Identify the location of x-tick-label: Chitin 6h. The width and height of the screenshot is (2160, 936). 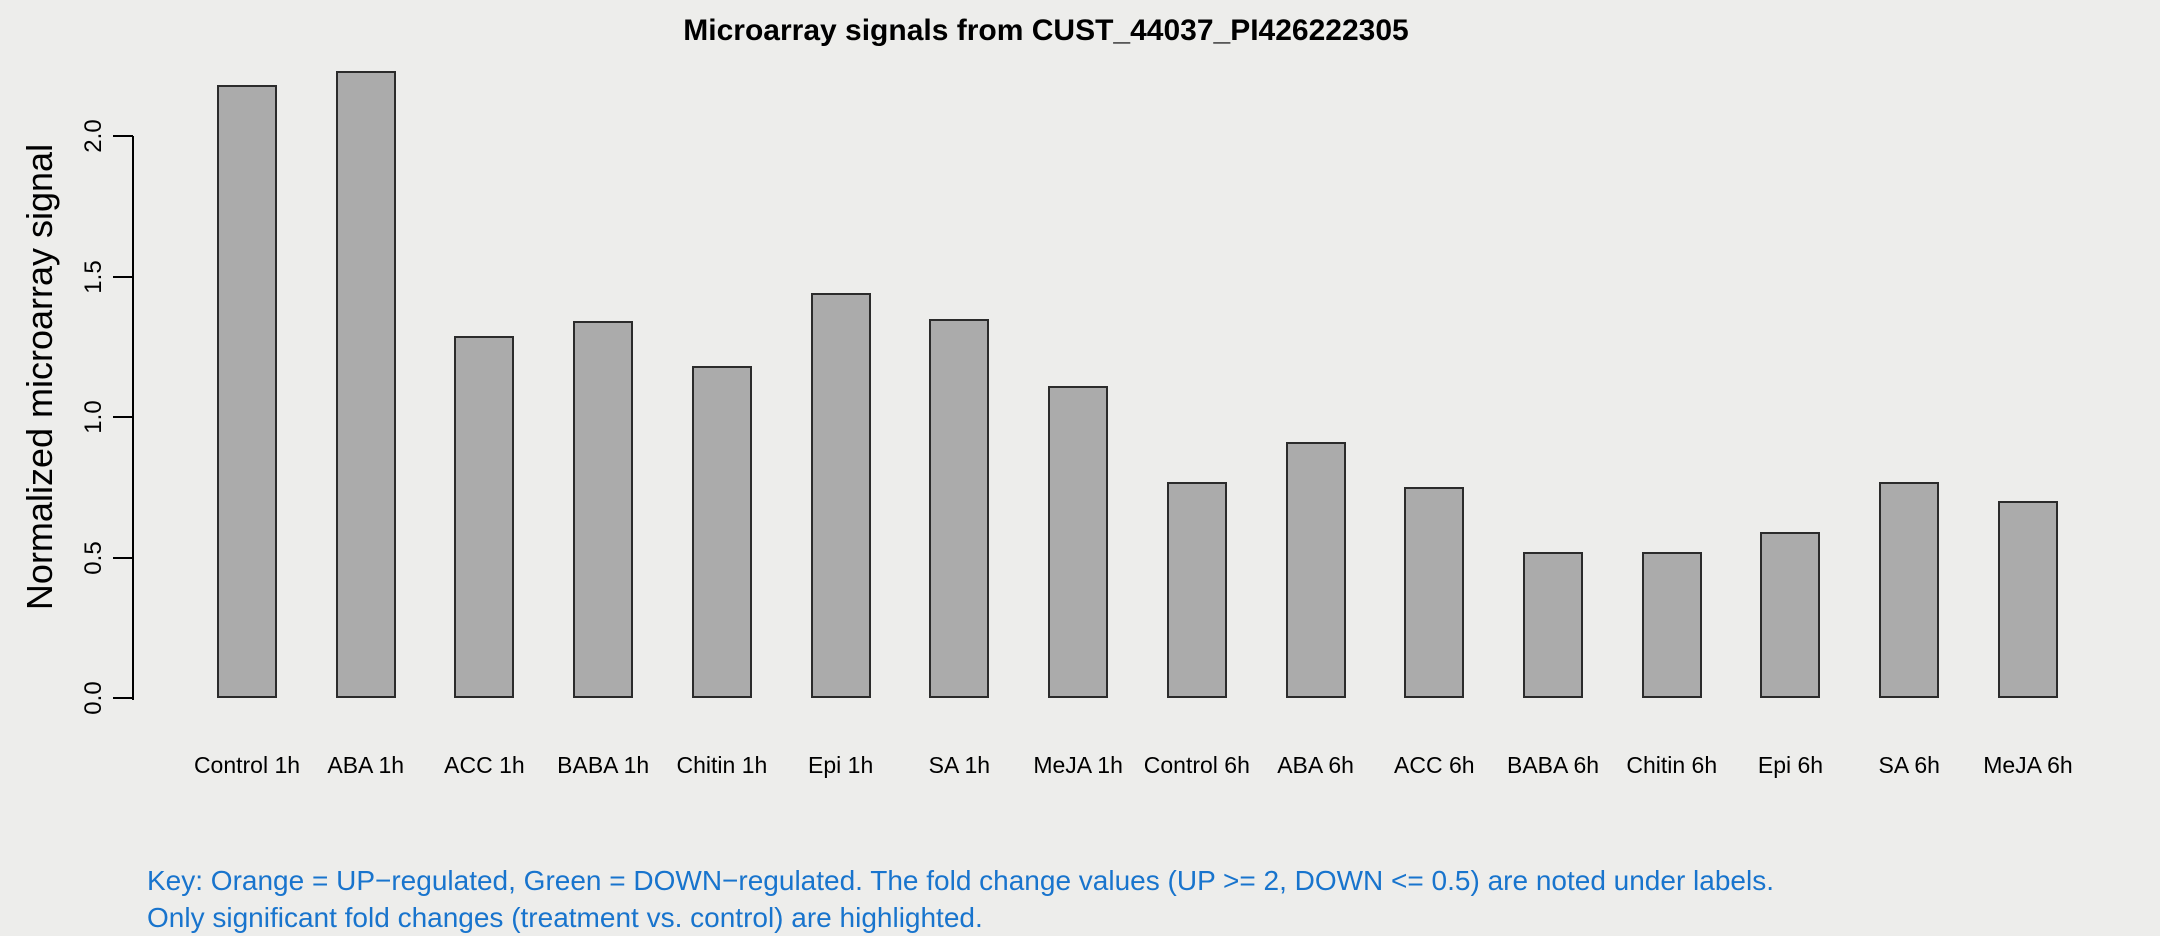
(1672, 765).